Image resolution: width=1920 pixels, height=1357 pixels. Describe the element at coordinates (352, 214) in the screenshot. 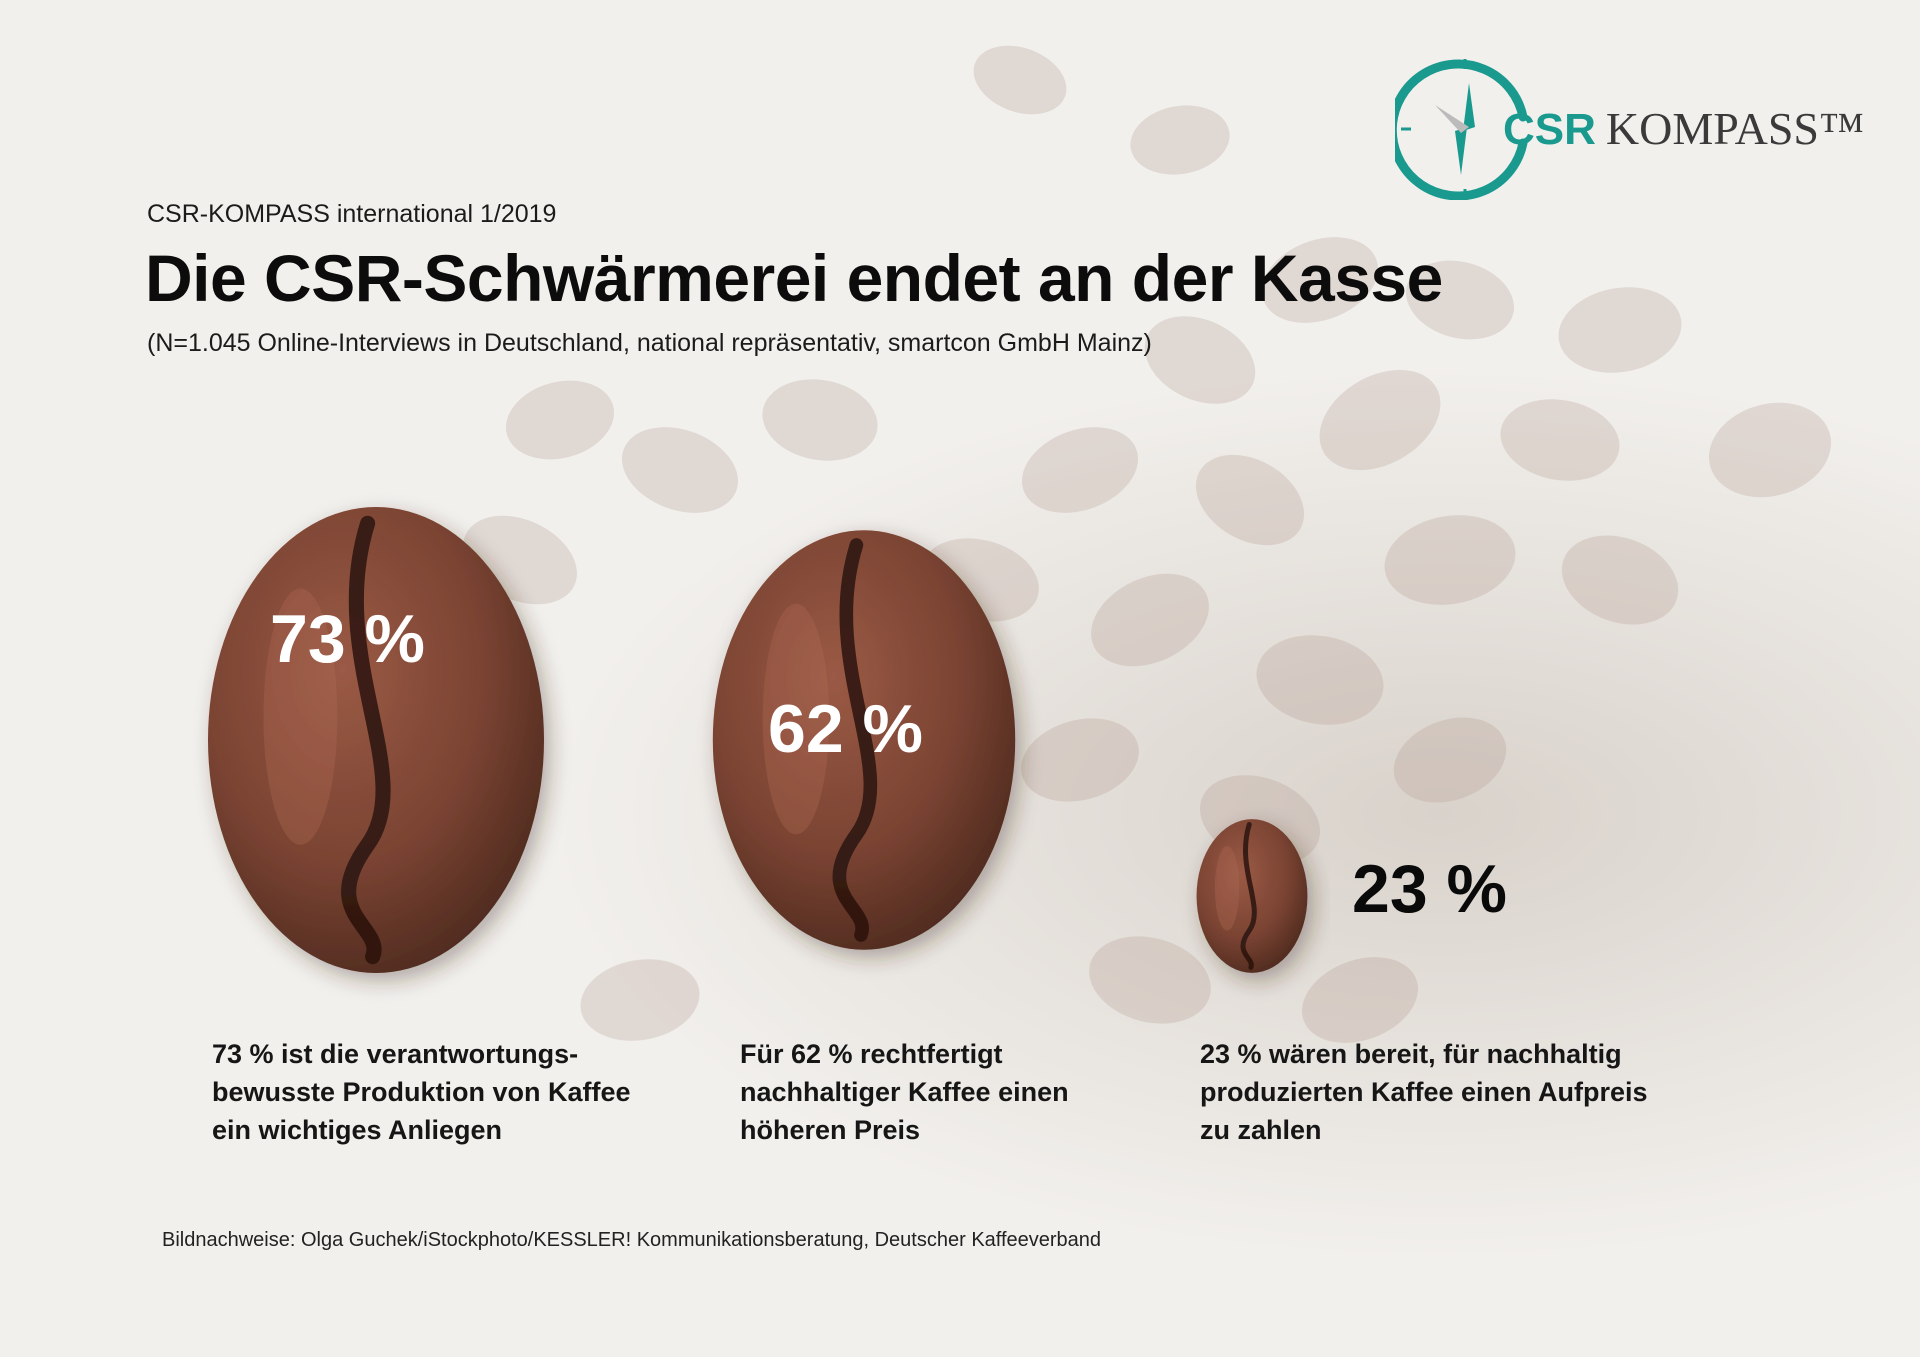

I see `survey-source-line: CSR-KOMPASS international 1/2019` at that location.